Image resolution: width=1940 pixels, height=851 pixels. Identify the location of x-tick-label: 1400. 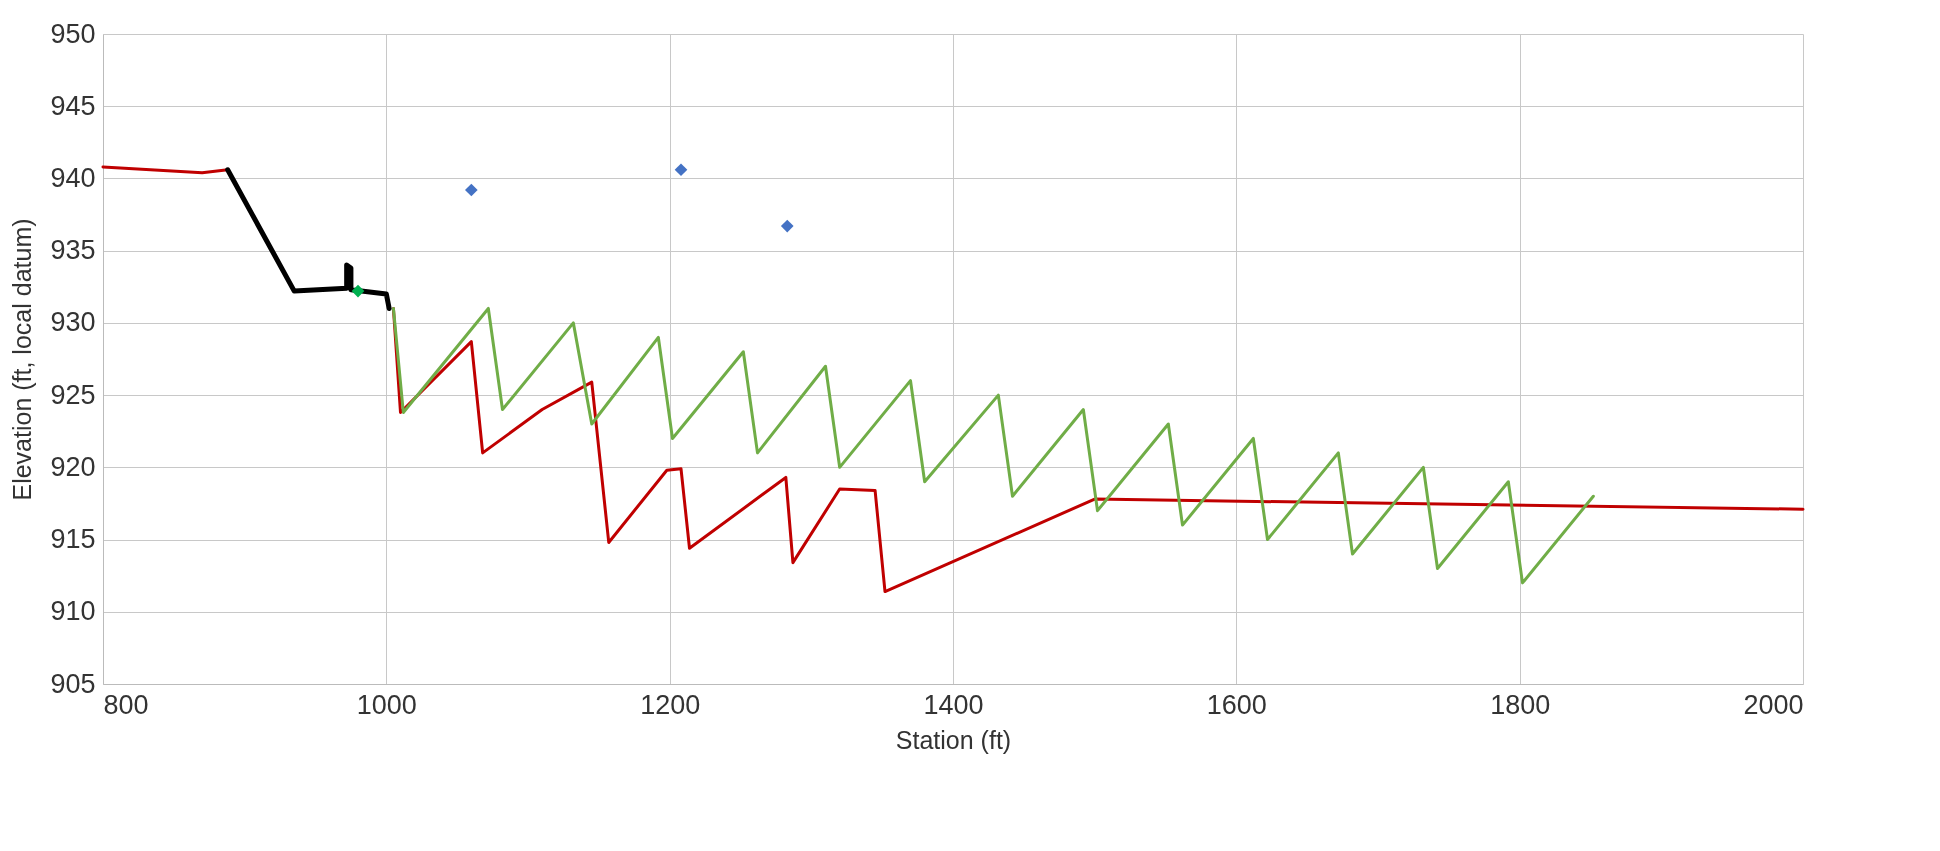
(953, 704).